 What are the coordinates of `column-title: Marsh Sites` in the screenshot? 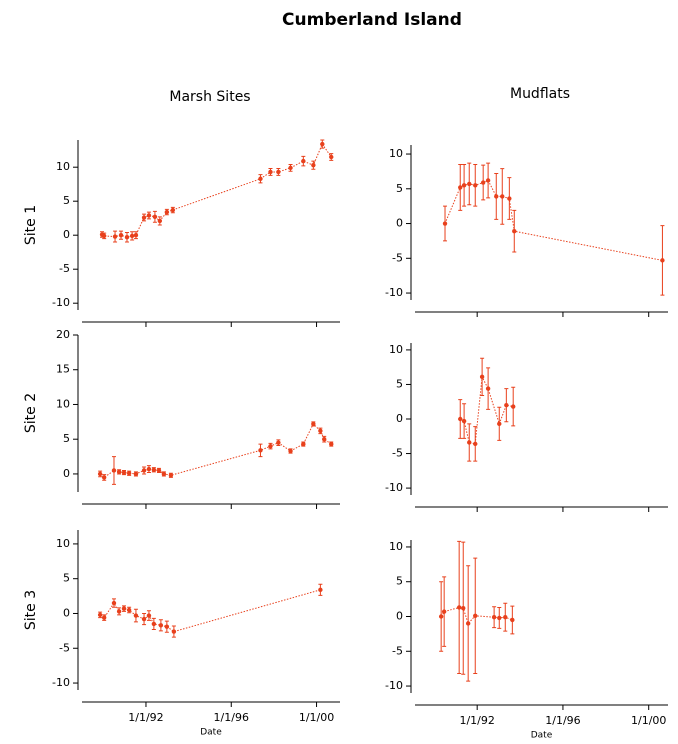 It's located at (209, 97).